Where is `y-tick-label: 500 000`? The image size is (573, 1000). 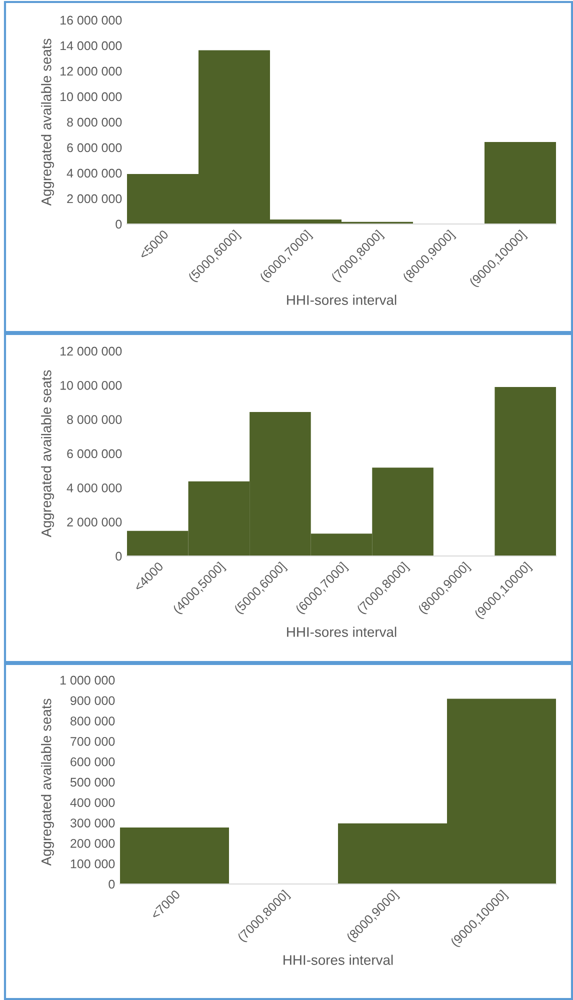
y-tick-label: 500 000 is located at coordinates (92, 782).